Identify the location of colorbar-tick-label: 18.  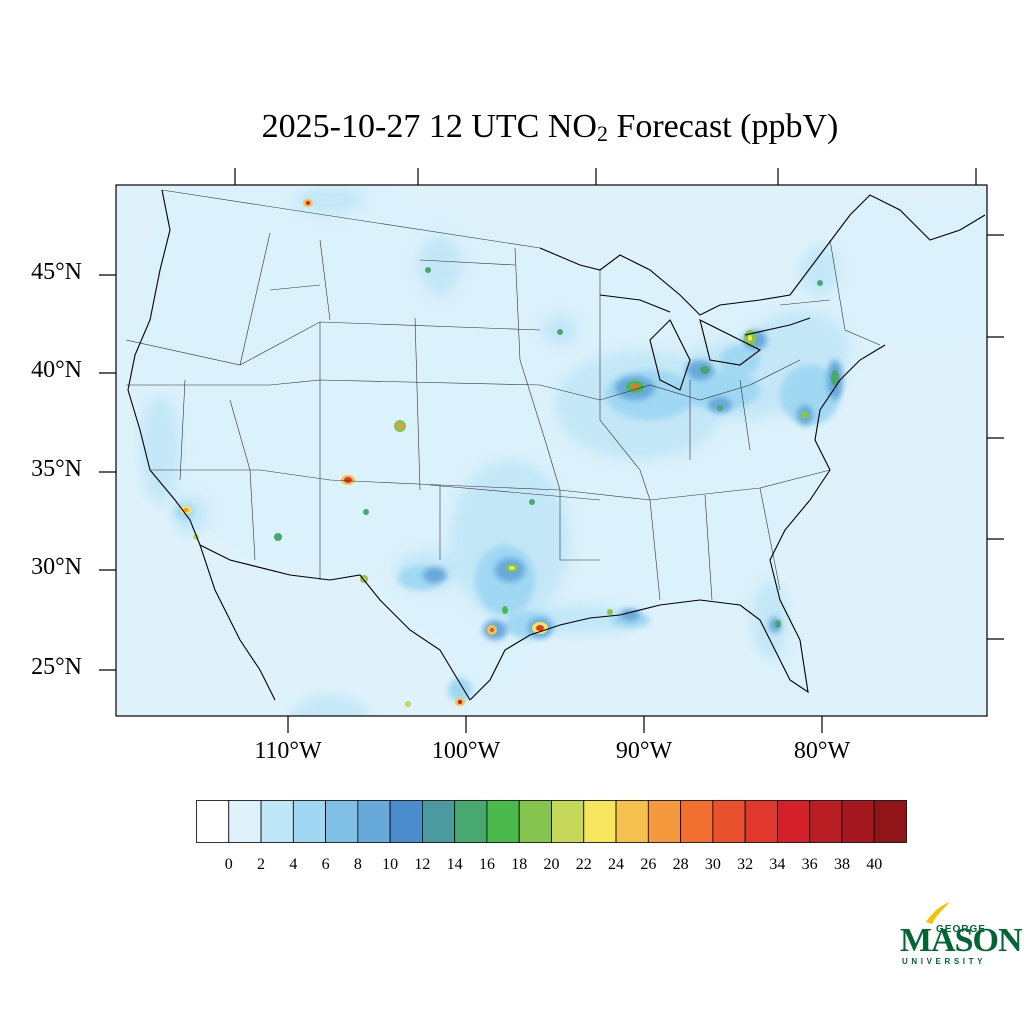
(519, 864).